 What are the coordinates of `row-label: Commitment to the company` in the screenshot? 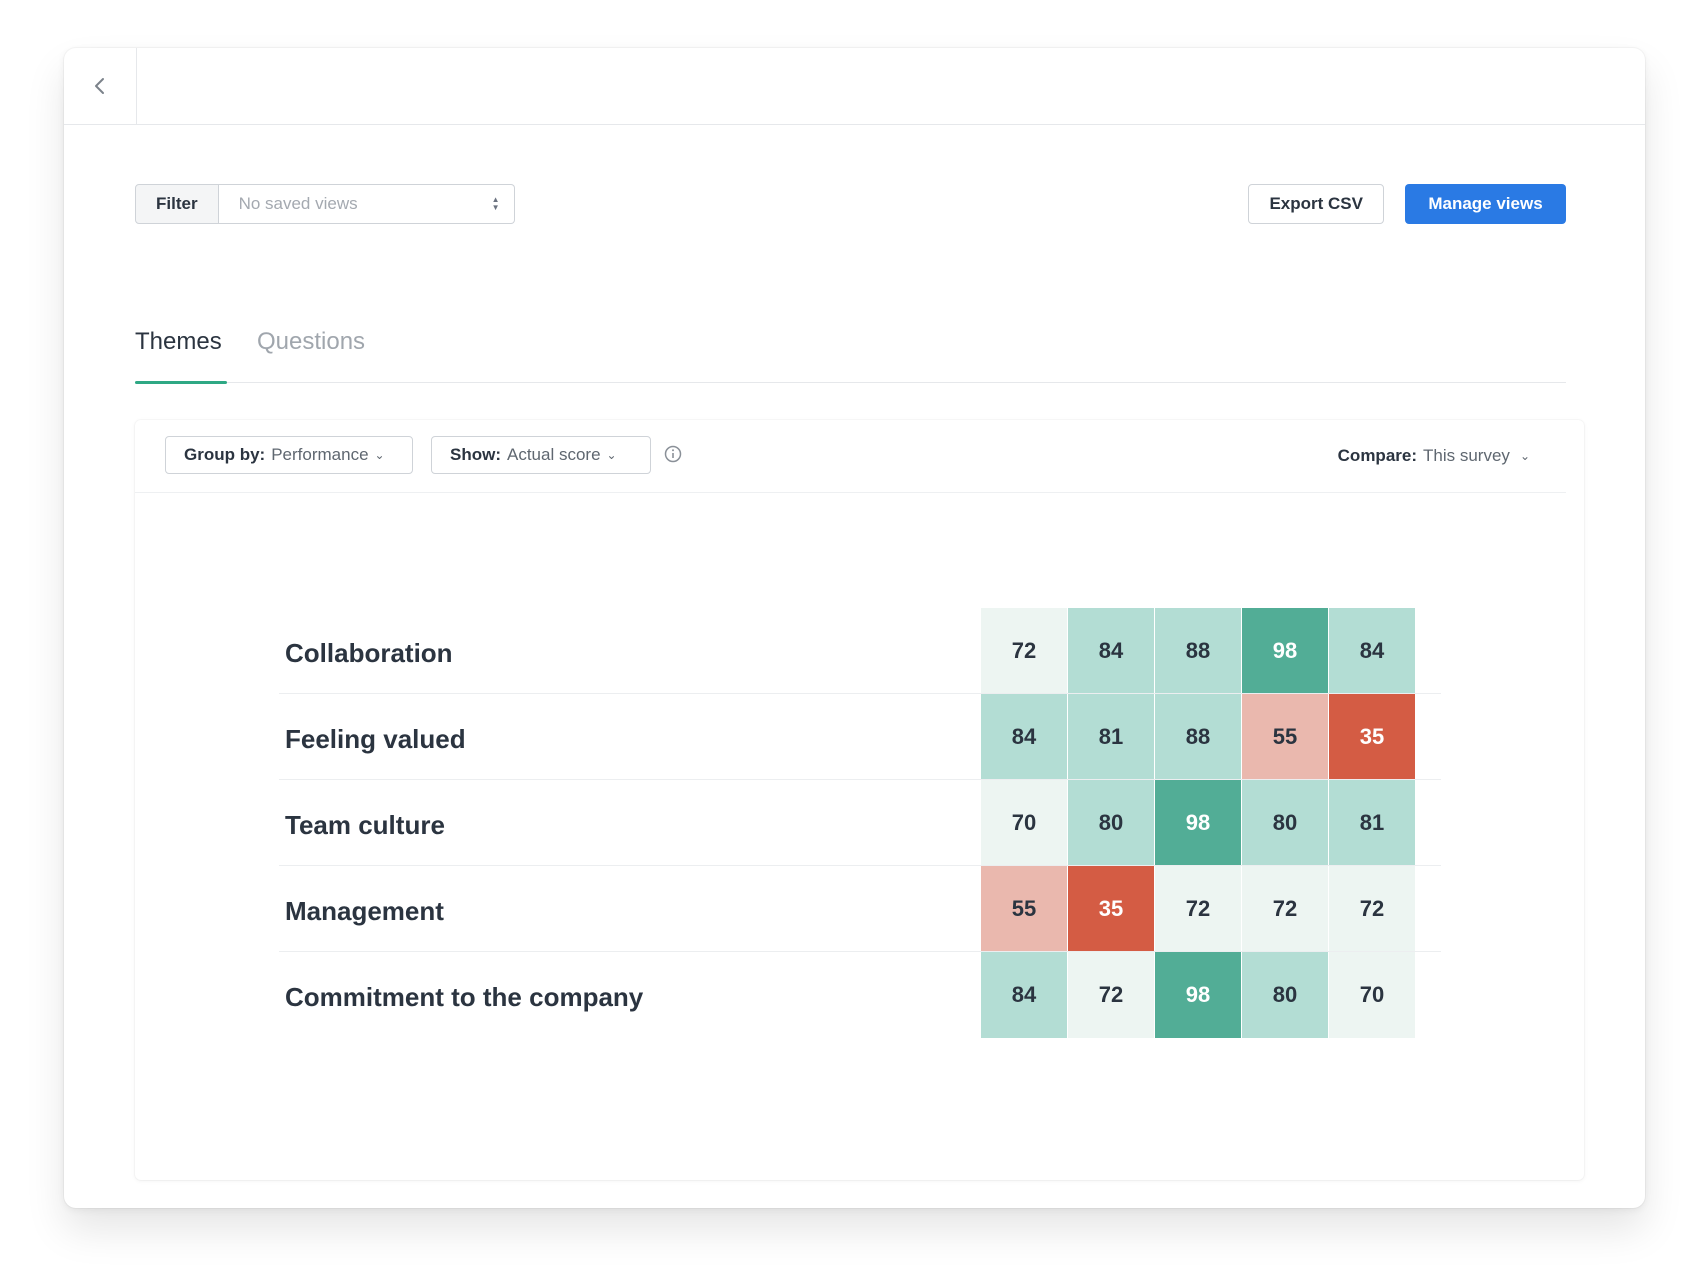 It's located at (464, 997).